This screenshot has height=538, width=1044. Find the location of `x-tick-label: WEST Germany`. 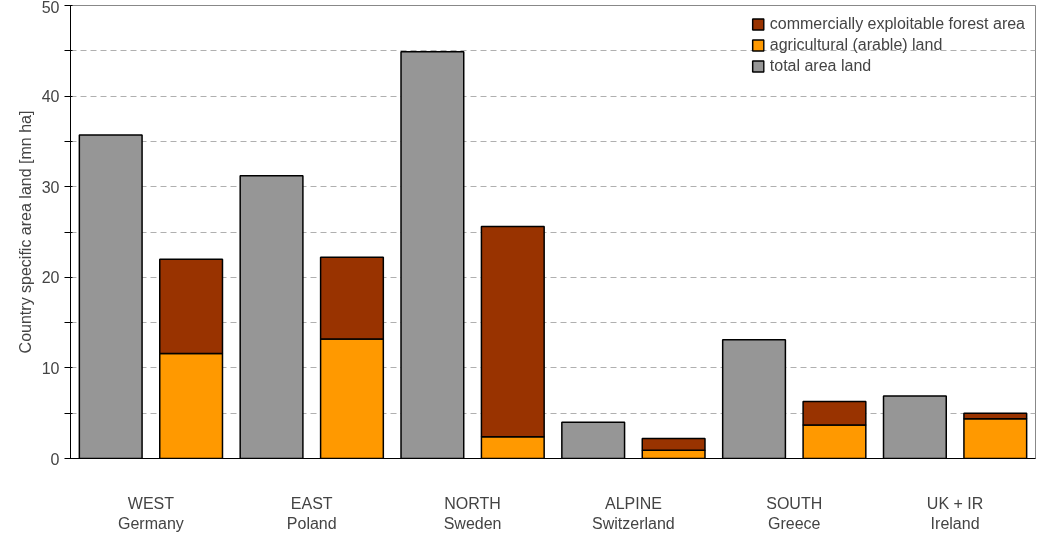

x-tick-label: WEST Germany is located at coordinates (151, 513).